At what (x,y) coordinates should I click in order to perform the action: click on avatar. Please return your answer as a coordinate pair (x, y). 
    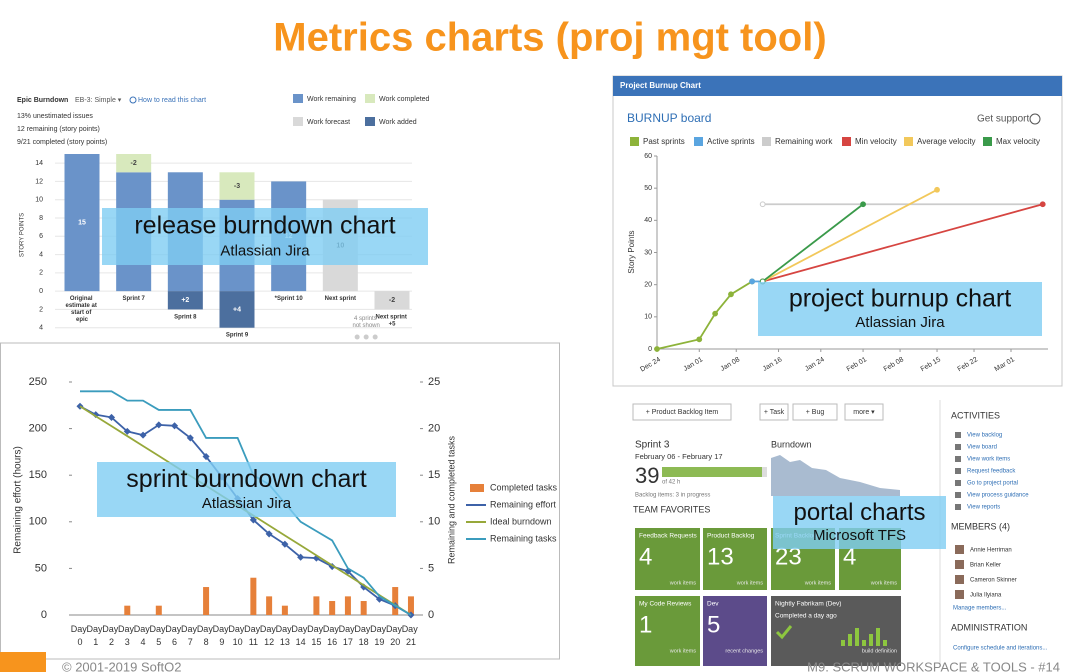
    Looking at the image, I should click on (959, 579).